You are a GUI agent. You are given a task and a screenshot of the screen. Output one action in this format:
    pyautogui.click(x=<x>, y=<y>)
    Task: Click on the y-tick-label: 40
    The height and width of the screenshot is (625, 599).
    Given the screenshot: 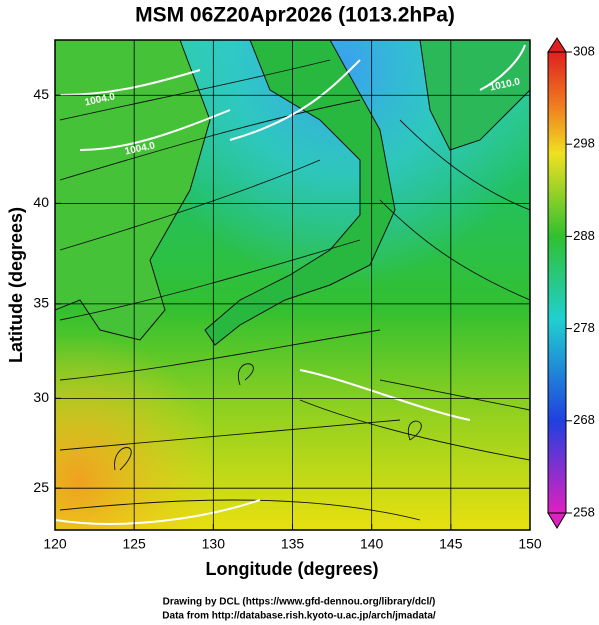 What is the action you would take?
    pyautogui.click(x=41, y=202)
    